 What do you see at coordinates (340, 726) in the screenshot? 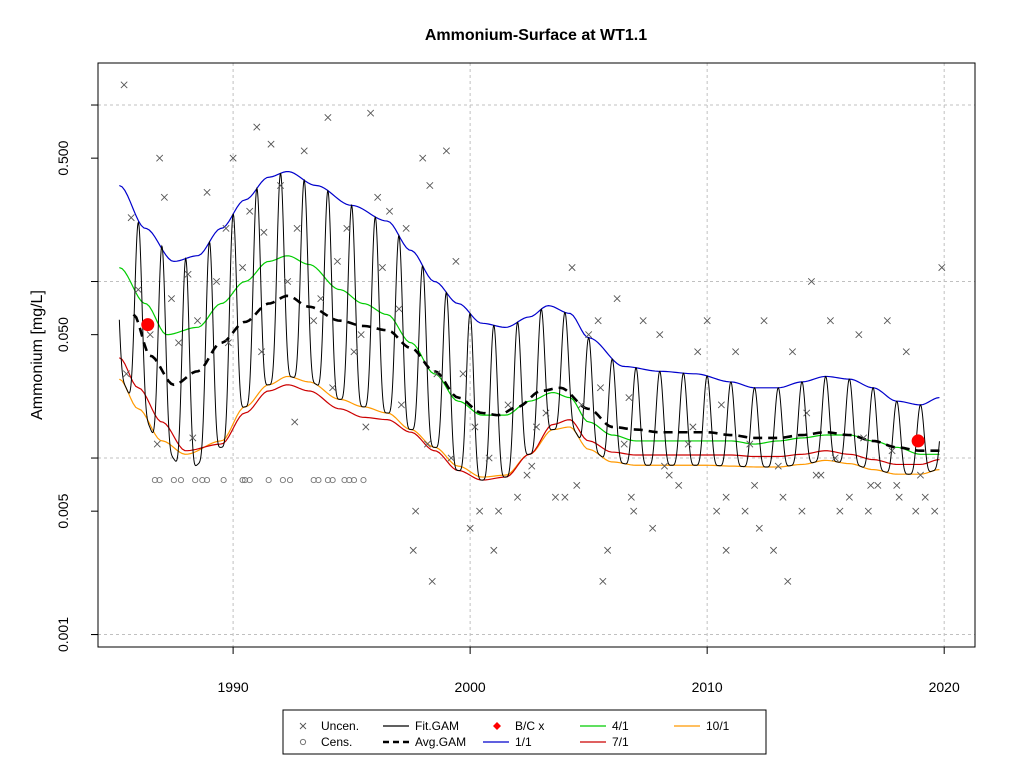
I see `legend-label: Uncen.` at bounding box center [340, 726].